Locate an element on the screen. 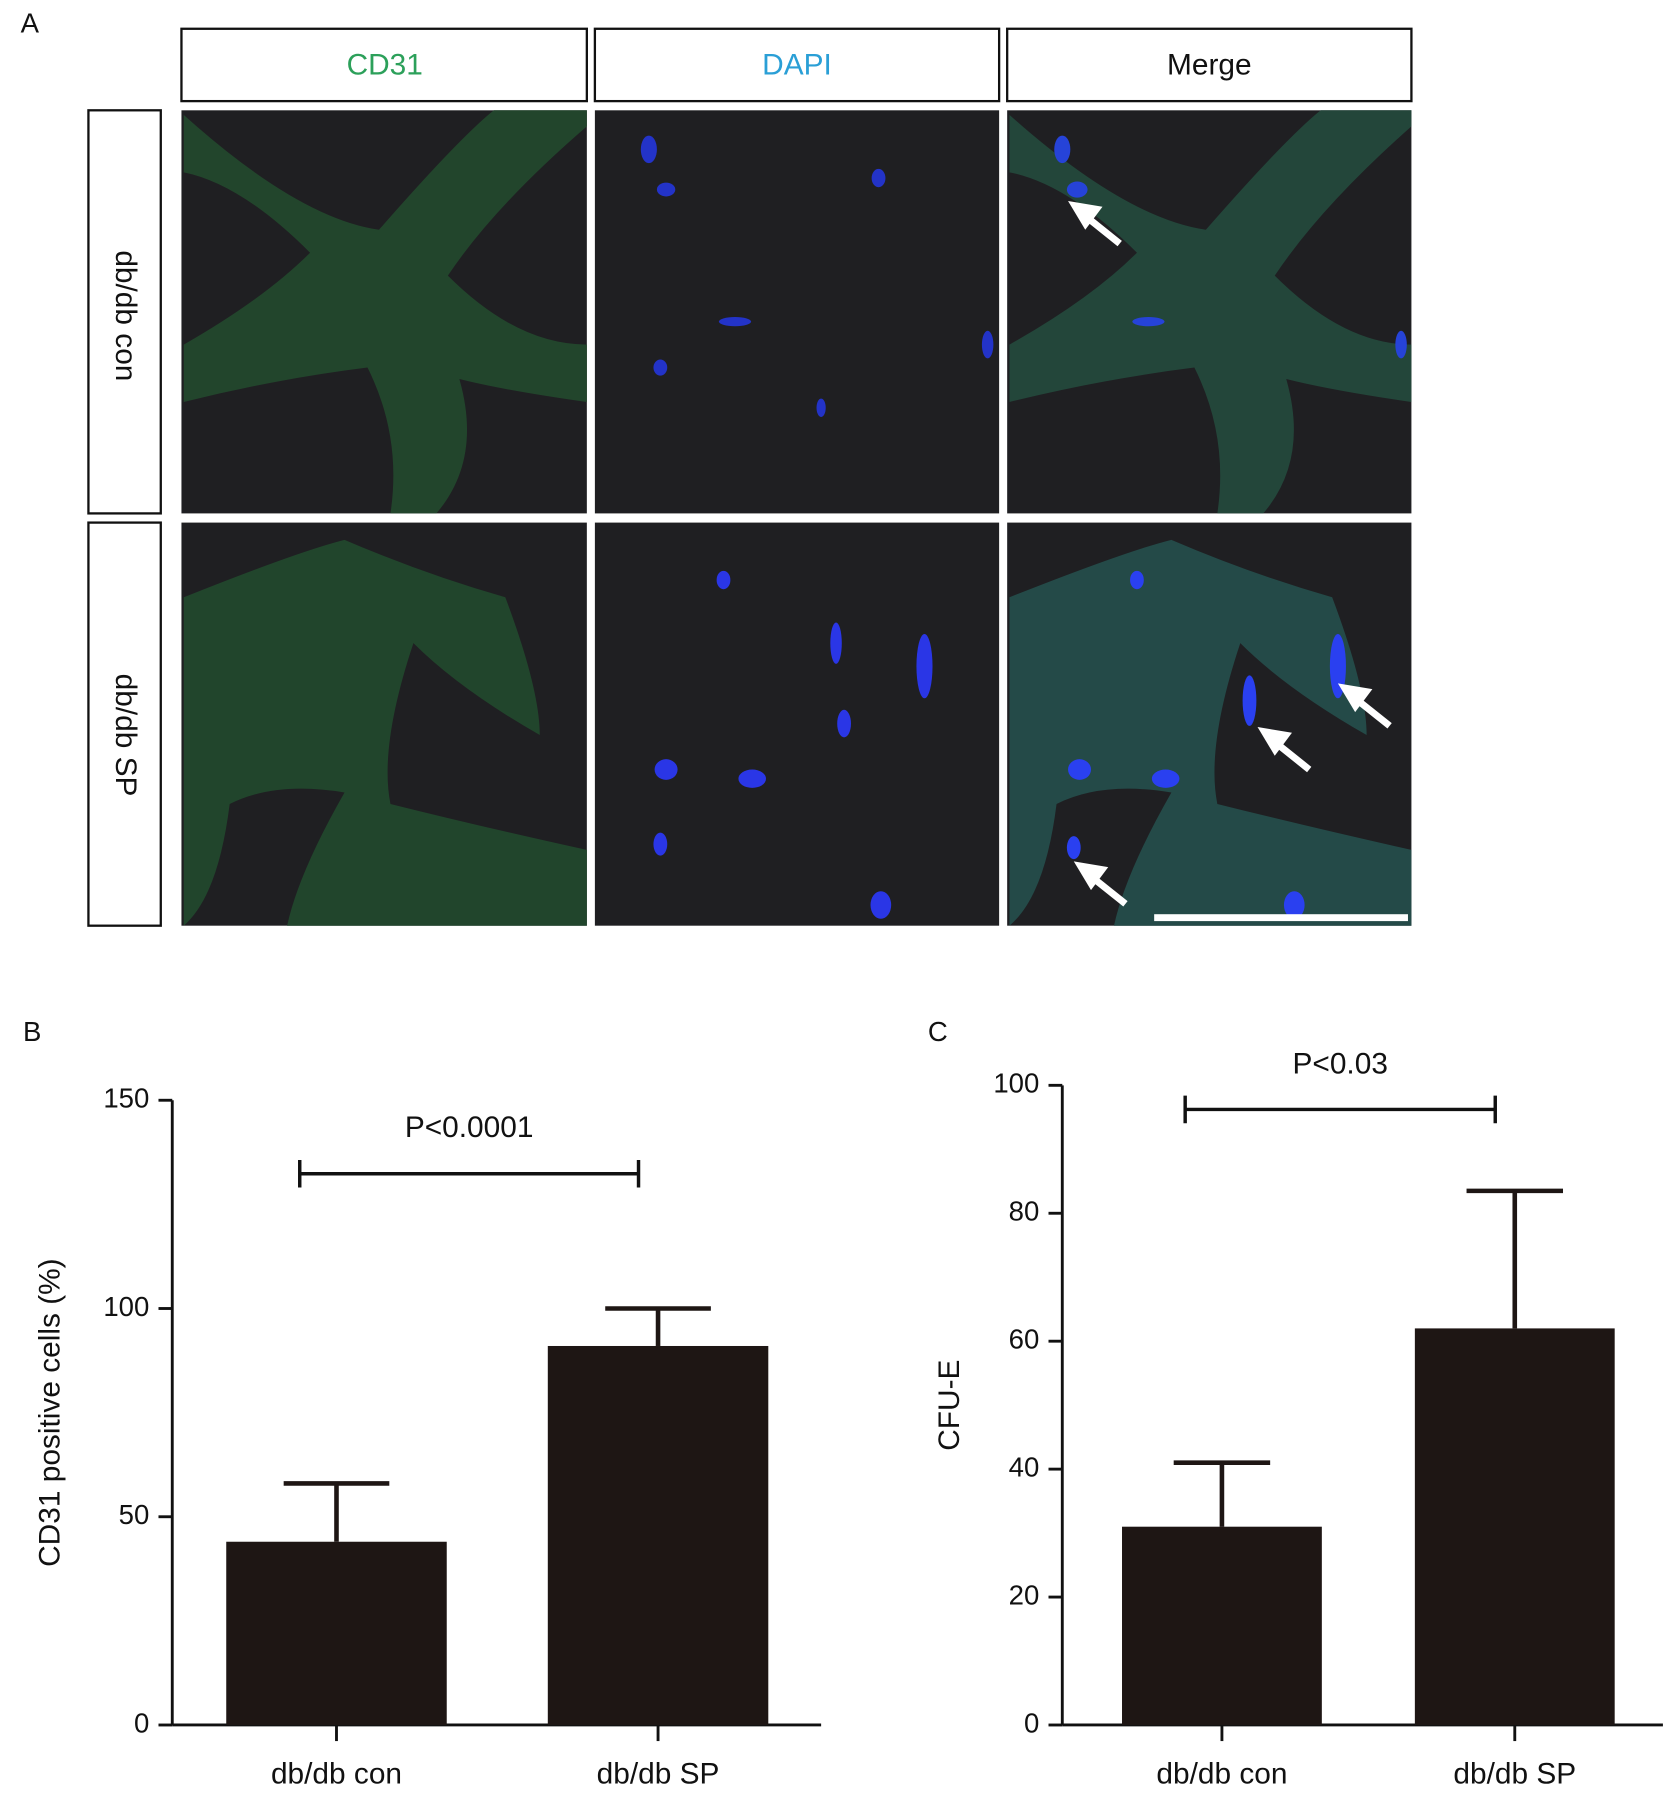 This screenshot has width=1679, height=1802. column-header: DAPI is located at coordinates (797, 65).